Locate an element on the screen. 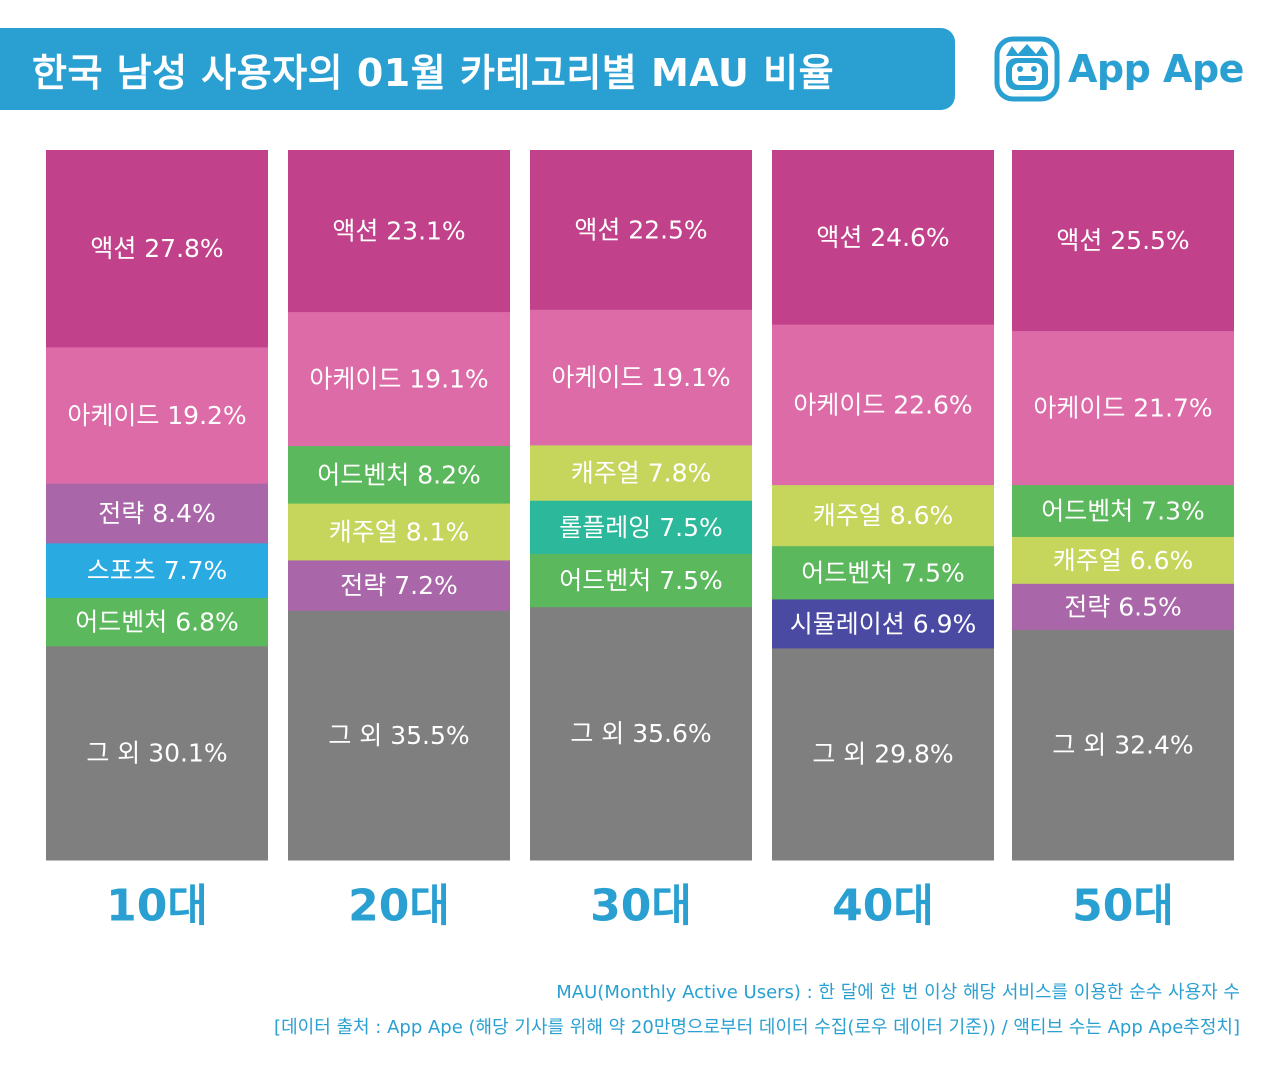 The width and height of the screenshot is (1280, 1067). data-label: 그 외 35.6% is located at coordinates (640, 733).